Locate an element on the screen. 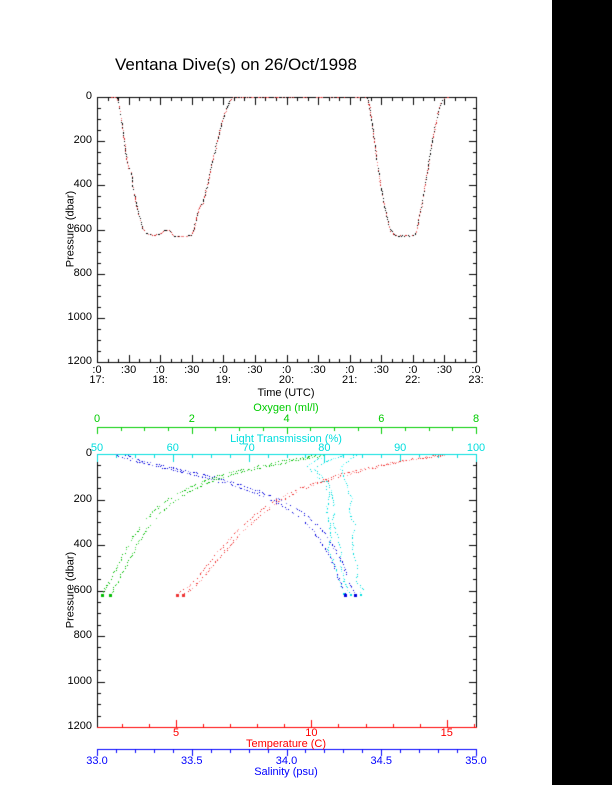 The height and width of the screenshot is (785, 612). time-hour-tick-label: 22: is located at coordinates (413, 380).